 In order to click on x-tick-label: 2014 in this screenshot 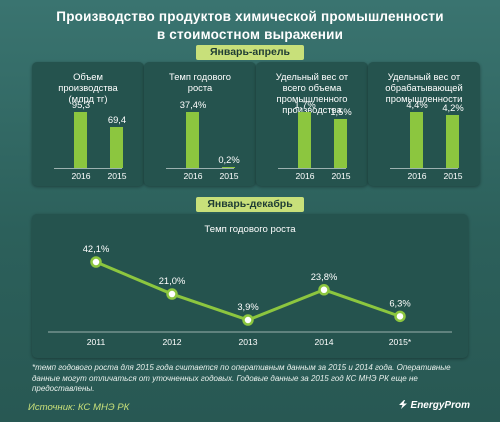, I will do `click(323, 342)`.